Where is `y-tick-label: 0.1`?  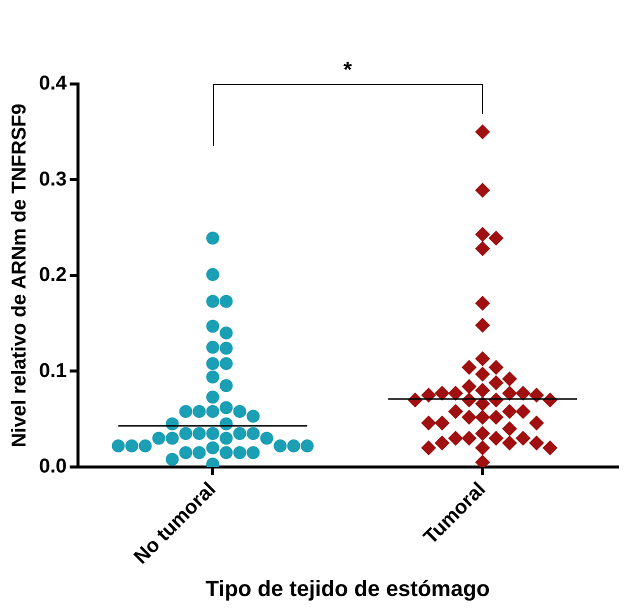 y-tick-label: 0.1 is located at coordinates (52, 371).